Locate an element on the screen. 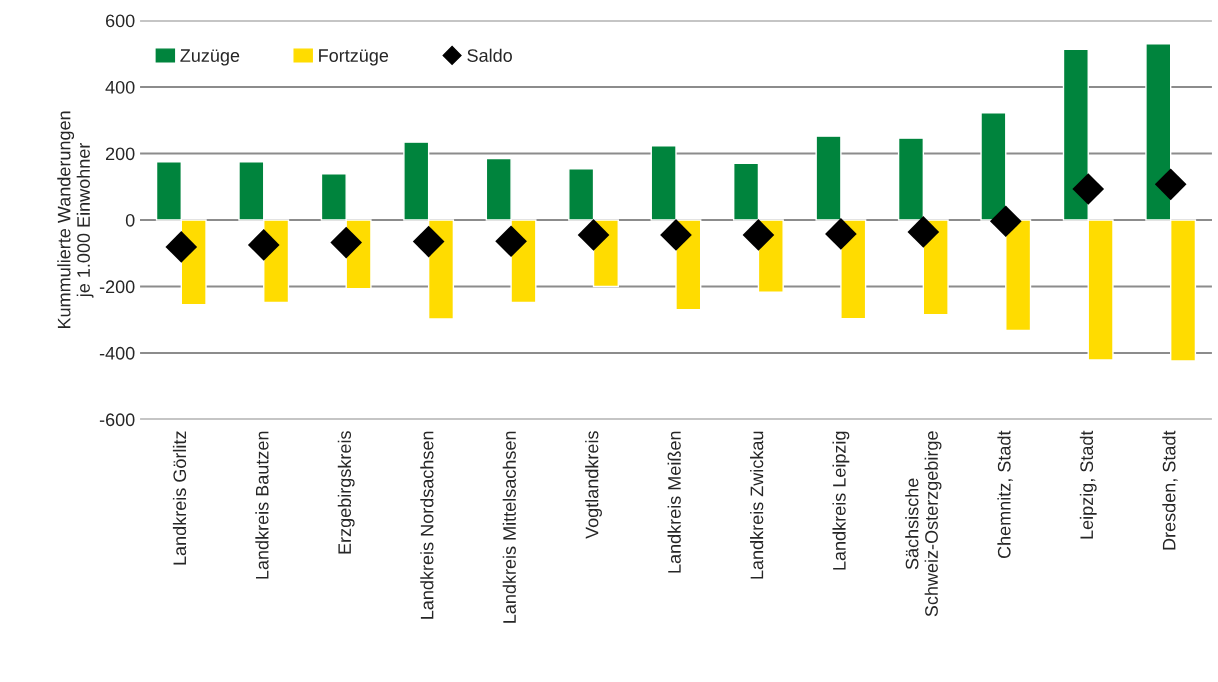 The height and width of the screenshot is (682, 1218). legend-label: Fortzüge is located at coordinates (354, 57).